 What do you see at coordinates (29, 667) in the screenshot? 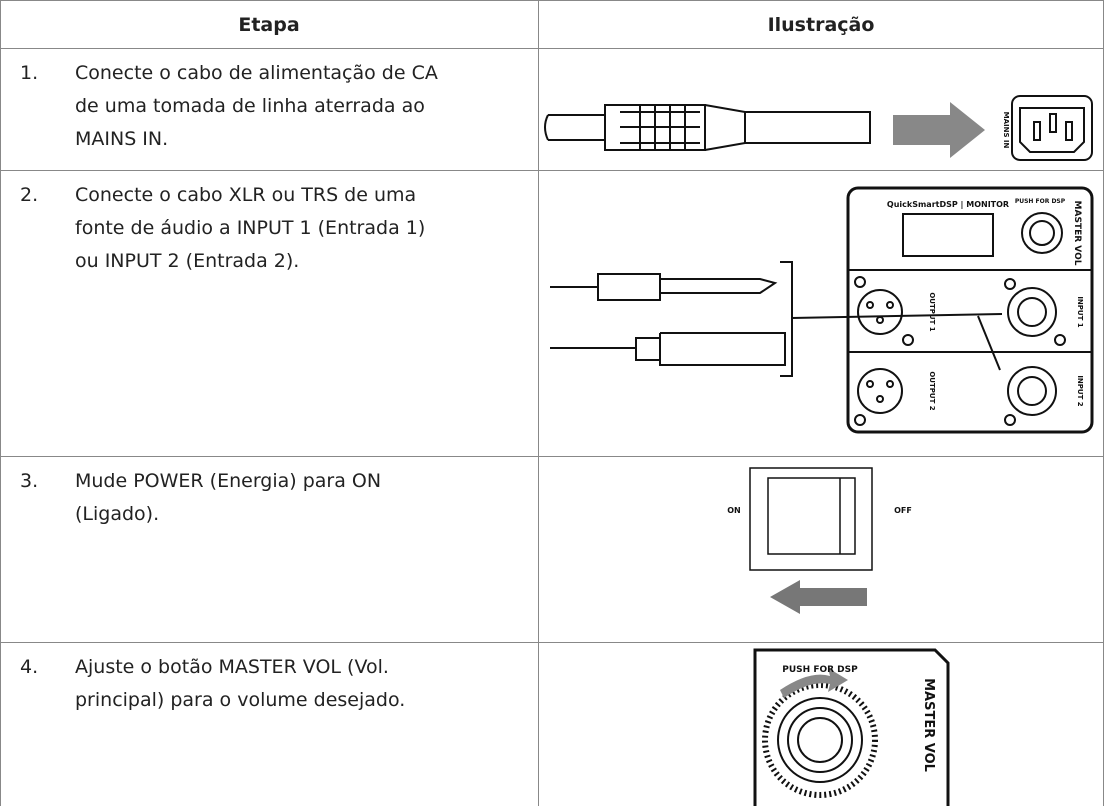
I see `step-number: 4.` at bounding box center [29, 667].